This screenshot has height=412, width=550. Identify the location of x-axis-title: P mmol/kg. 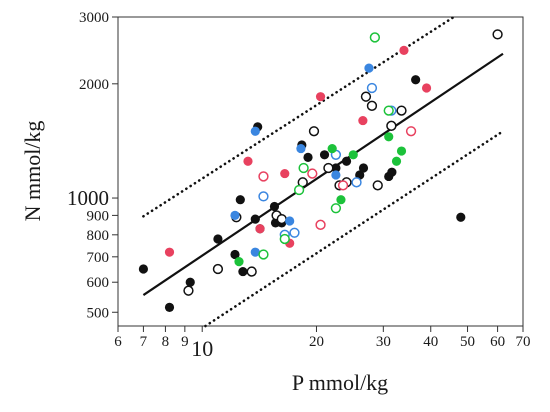
(340, 382).